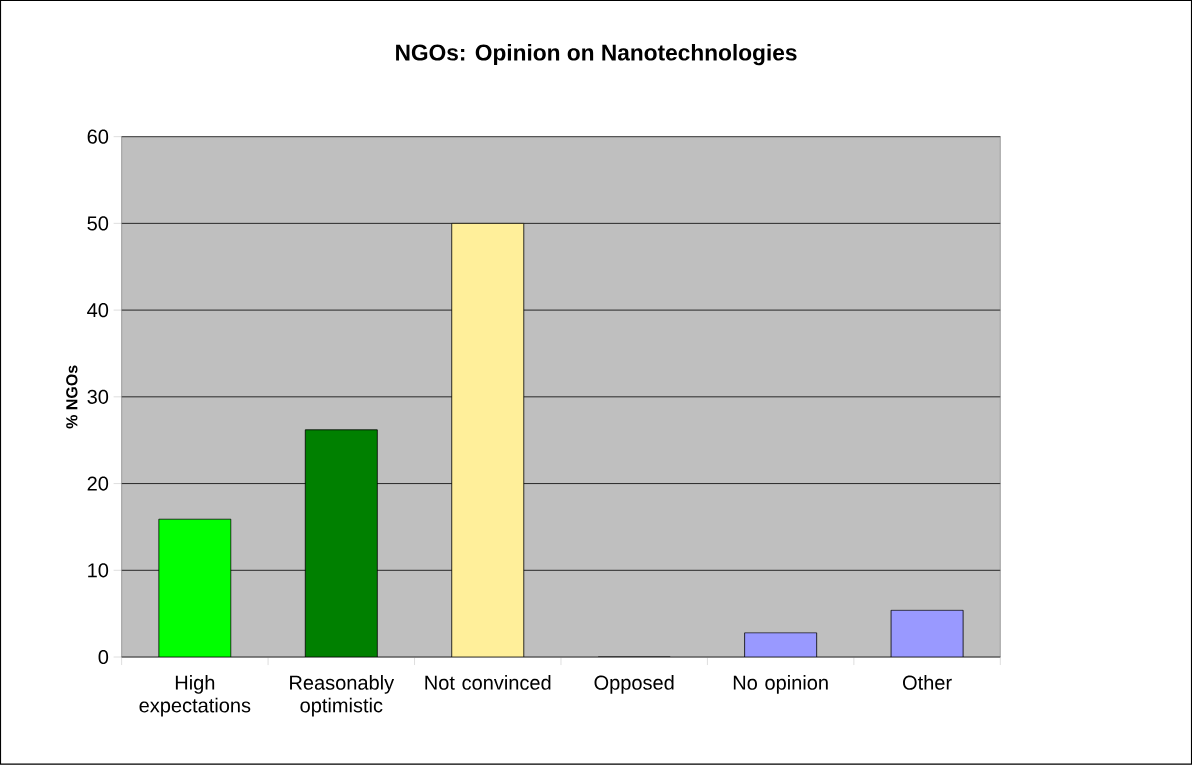 The width and height of the screenshot is (1192, 765). Describe the element at coordinates (98, 570) in the screenshot. I see `y-tick-label: 10` at that location.